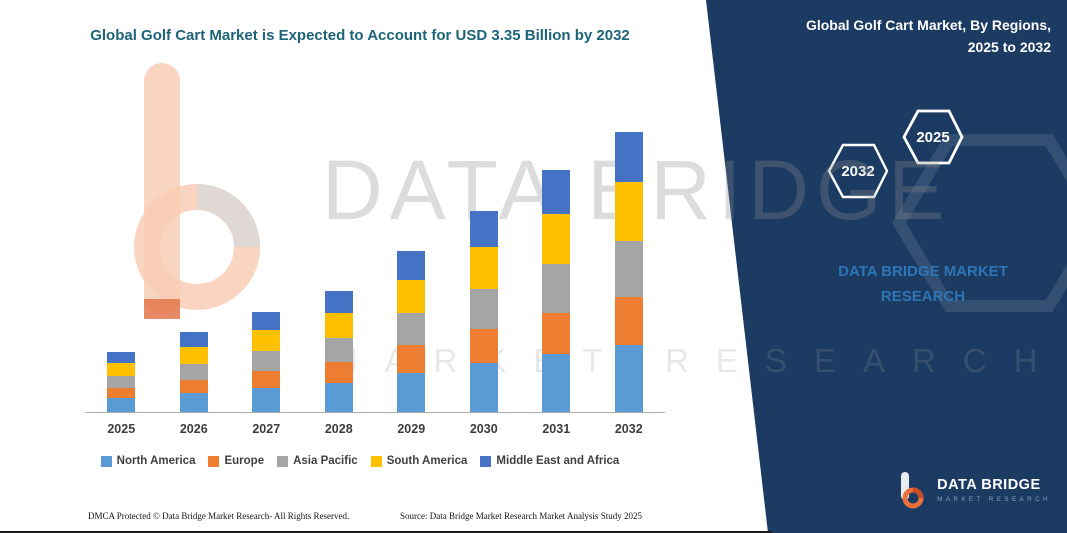 The height and width of the screenshot is (533, 1067). I want to click on footer-logo-name: DATA BRIDGE, so click(989, 485).